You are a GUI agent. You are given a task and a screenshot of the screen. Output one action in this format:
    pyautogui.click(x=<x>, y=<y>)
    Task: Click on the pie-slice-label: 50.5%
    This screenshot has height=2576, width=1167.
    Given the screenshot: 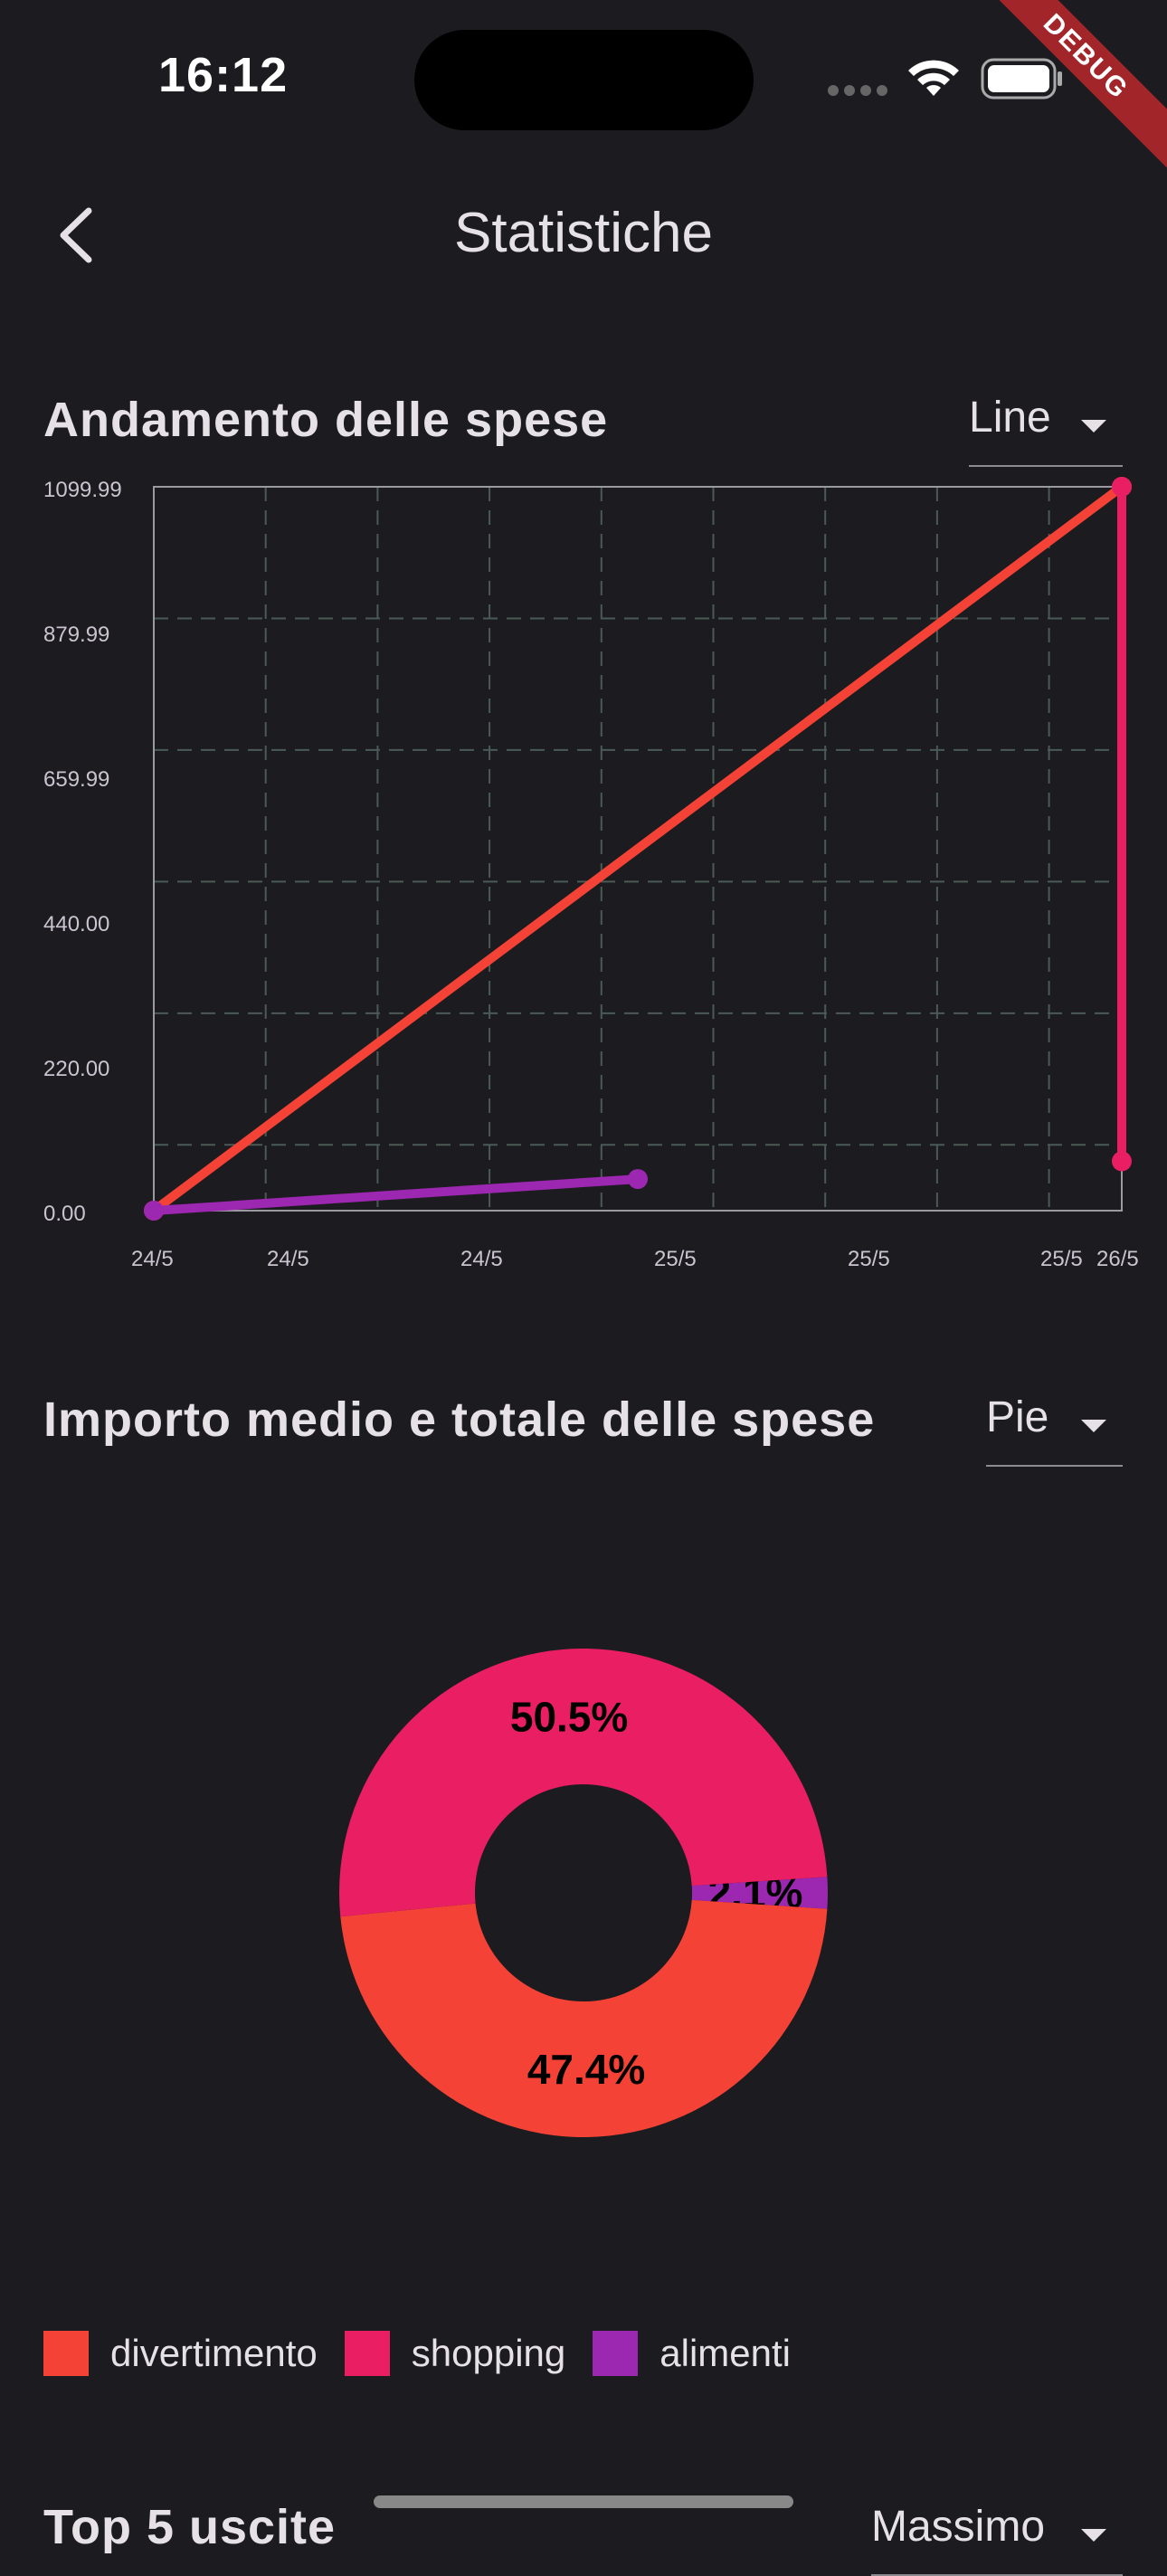 What is the action you would take?
    pyautogui.click(x=569, y=1717)
    